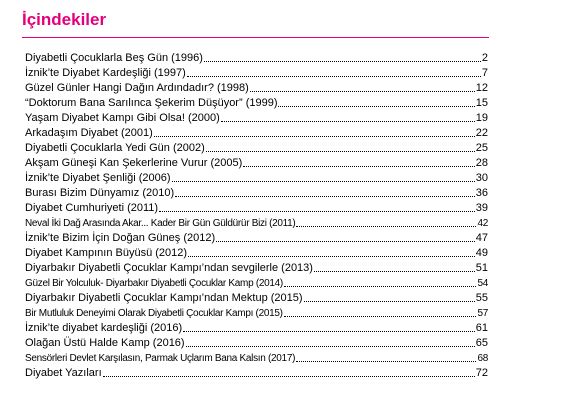 This screenshot has height=407, width=567. Describe the element at coordinates (256, 192) in the screenshot. I see `toc-entry: Burası Bizim Dünyamız (2010) 36` at that location.